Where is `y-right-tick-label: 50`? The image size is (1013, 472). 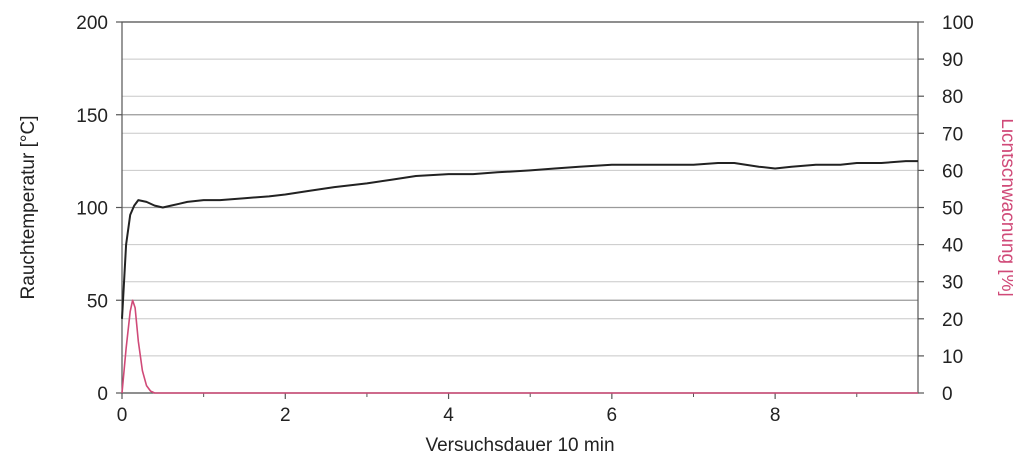 y-right-tick-label: 50 is located at coordinates (952, 209).